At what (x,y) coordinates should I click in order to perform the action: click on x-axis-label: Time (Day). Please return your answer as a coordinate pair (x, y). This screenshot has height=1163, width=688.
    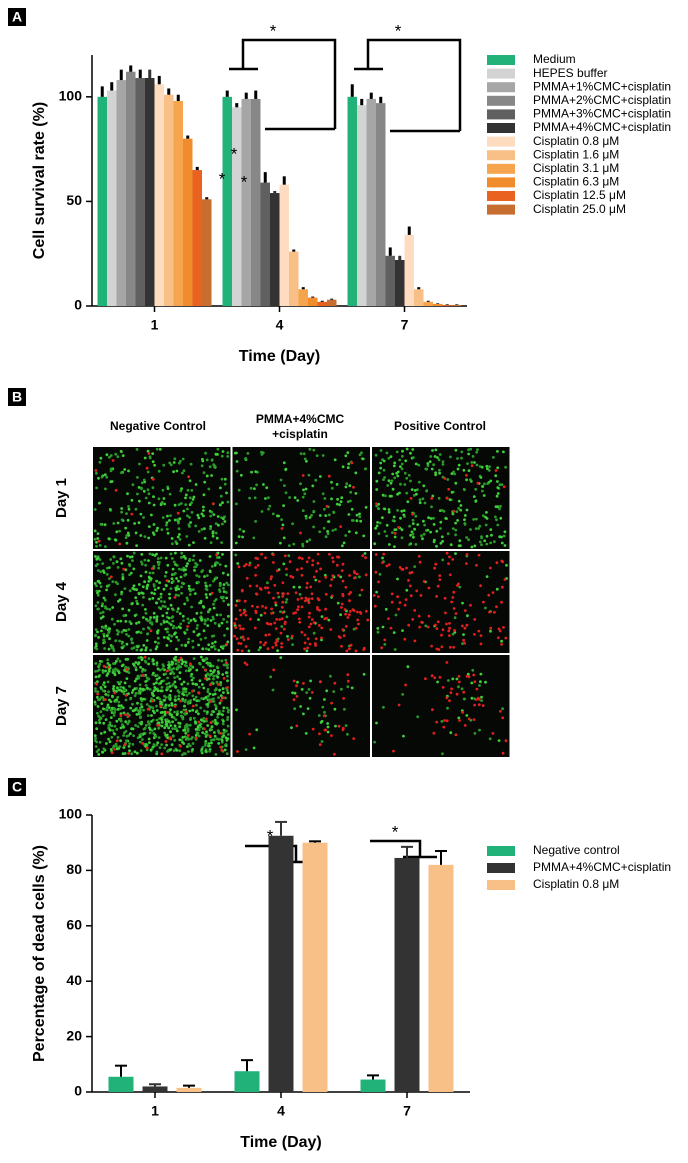
    Looking at the image, I should click on (281, 1142).